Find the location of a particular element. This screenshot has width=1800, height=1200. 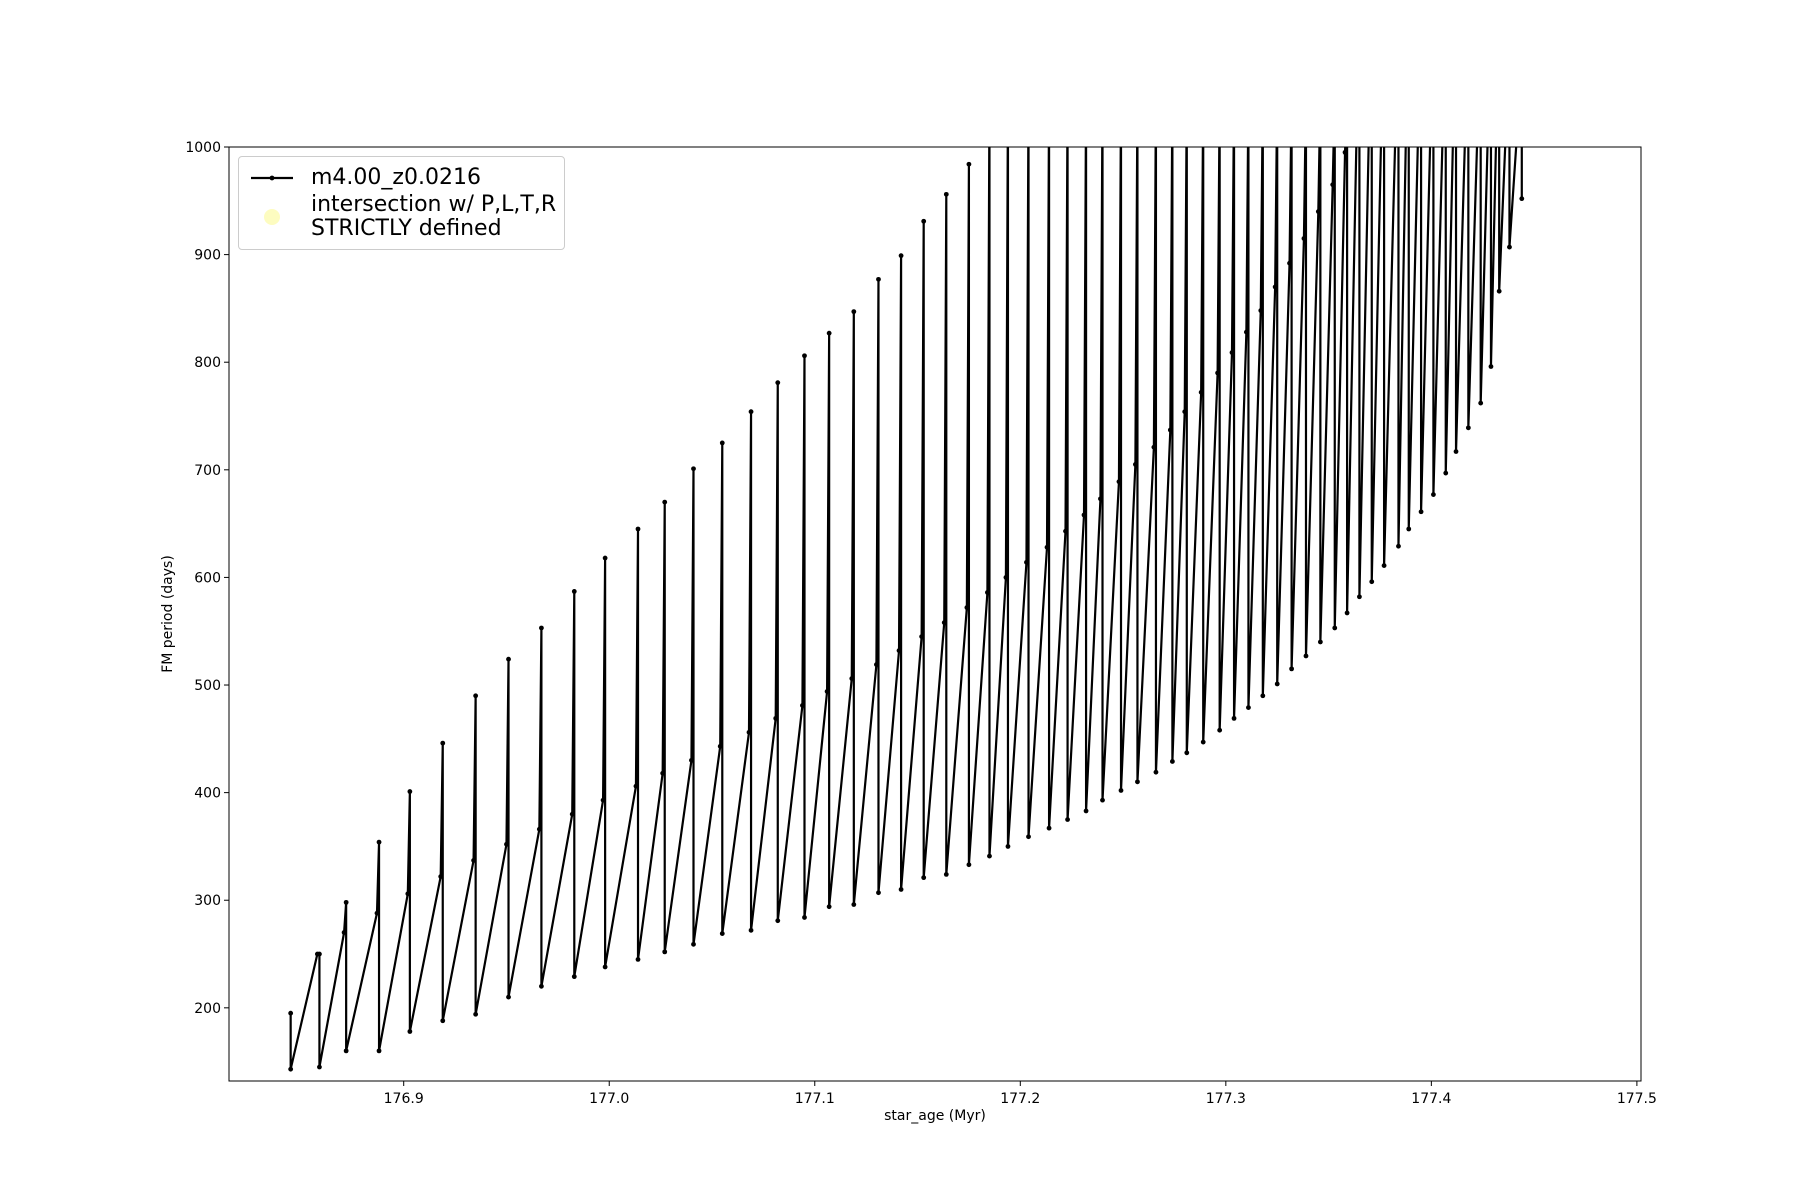

legend-marker is located at coordinates (272, 217).